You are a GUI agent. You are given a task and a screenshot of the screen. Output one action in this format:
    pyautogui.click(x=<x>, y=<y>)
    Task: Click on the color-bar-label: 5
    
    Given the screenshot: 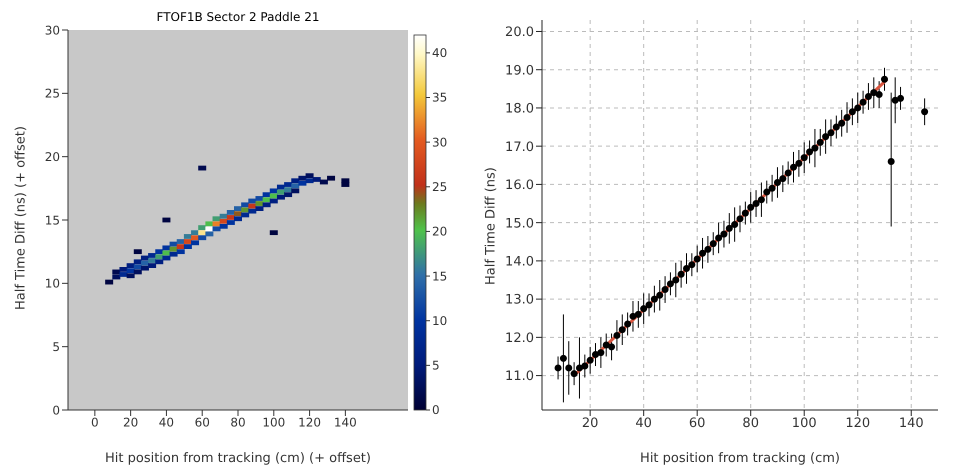 What is the action you would take?
    pyautogui.click(x=436, y=365)
    